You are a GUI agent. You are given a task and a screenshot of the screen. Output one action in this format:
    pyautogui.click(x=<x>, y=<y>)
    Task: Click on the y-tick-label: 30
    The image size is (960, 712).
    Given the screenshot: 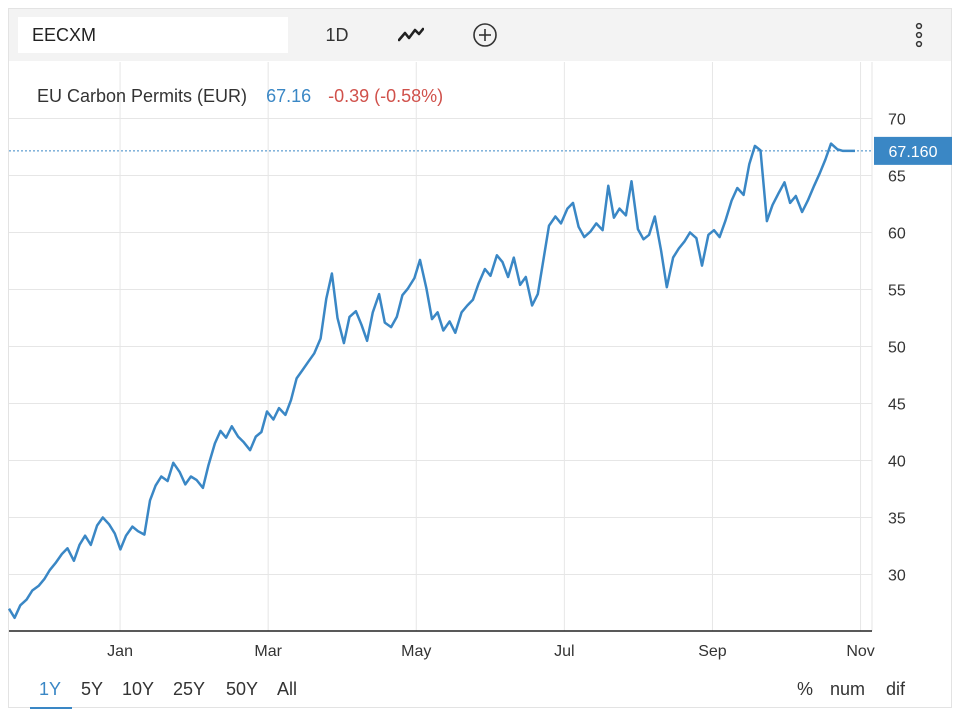 What is the action you would take?
    pyautogui.click(x=897, y=576)
    